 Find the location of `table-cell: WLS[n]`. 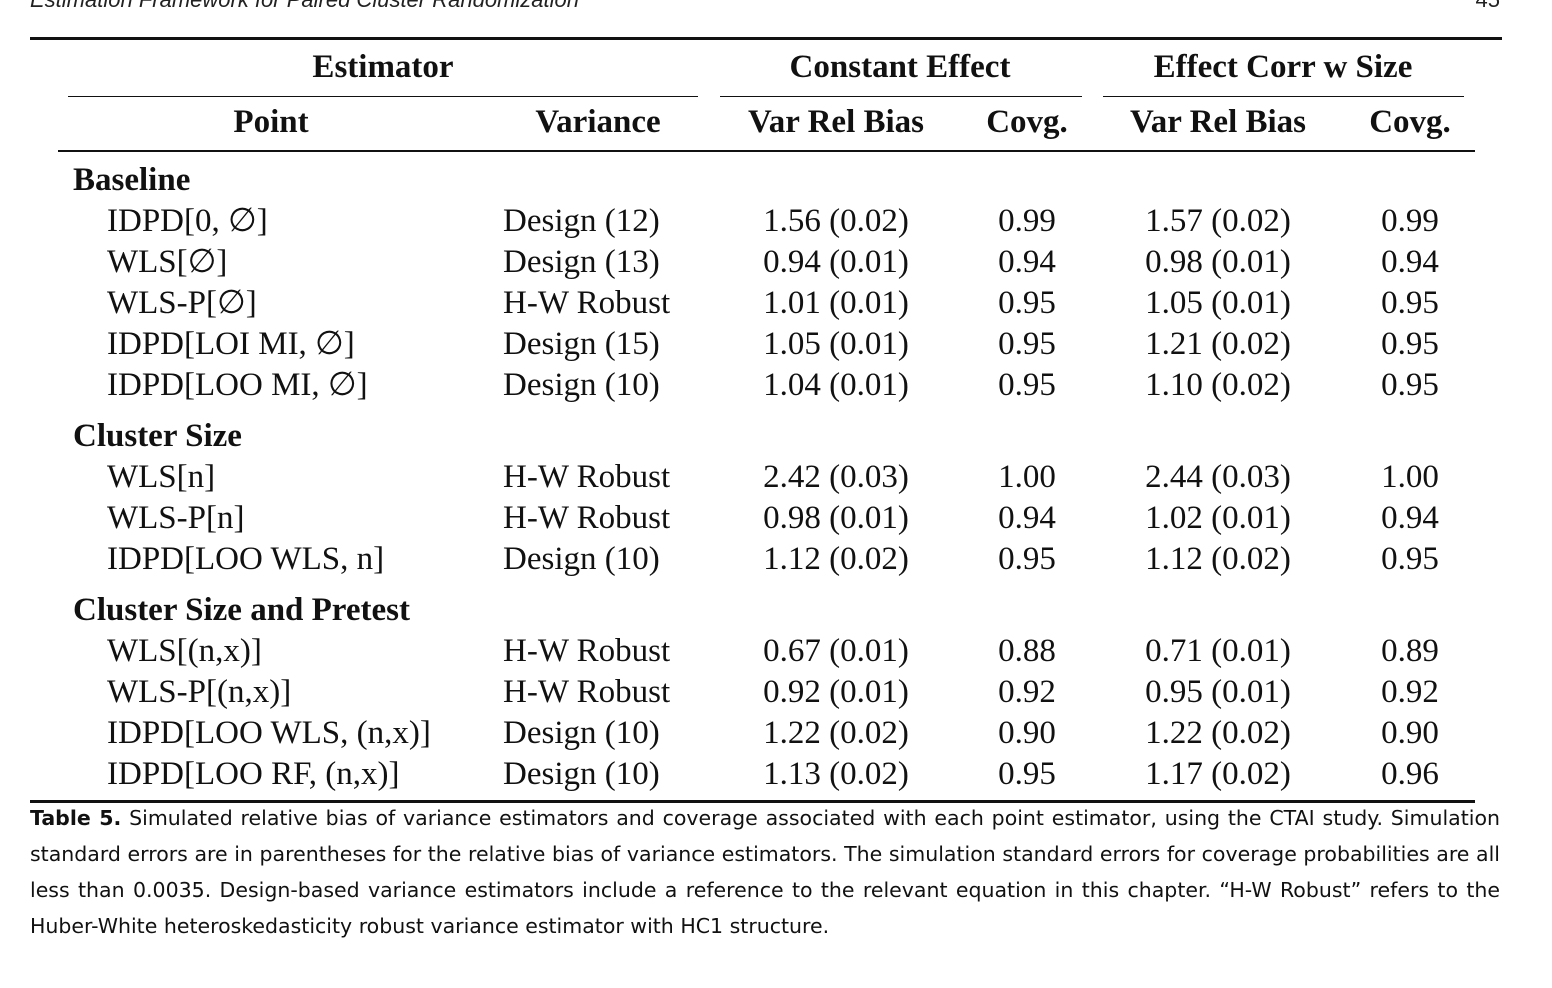

table-cell: WLS[n] is located at coordinates (161, 477).